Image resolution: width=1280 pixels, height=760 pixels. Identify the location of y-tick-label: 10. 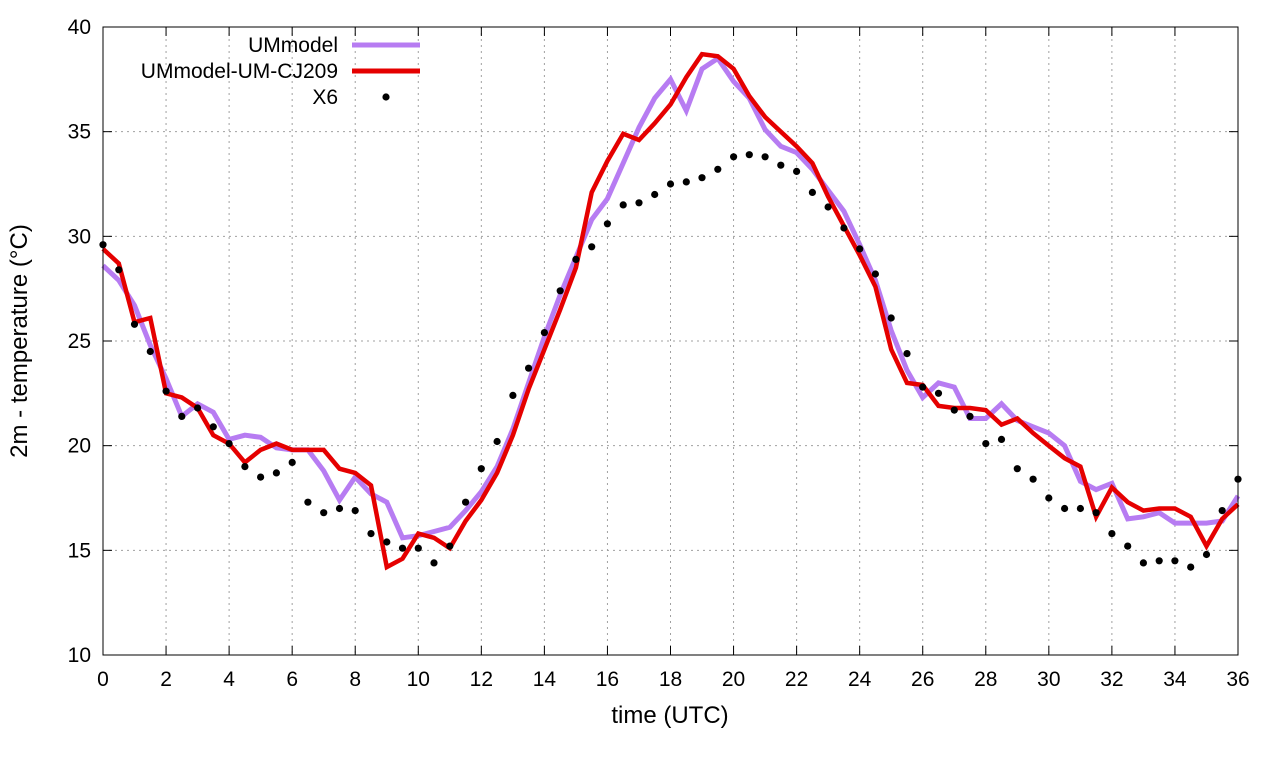
(79, 655).